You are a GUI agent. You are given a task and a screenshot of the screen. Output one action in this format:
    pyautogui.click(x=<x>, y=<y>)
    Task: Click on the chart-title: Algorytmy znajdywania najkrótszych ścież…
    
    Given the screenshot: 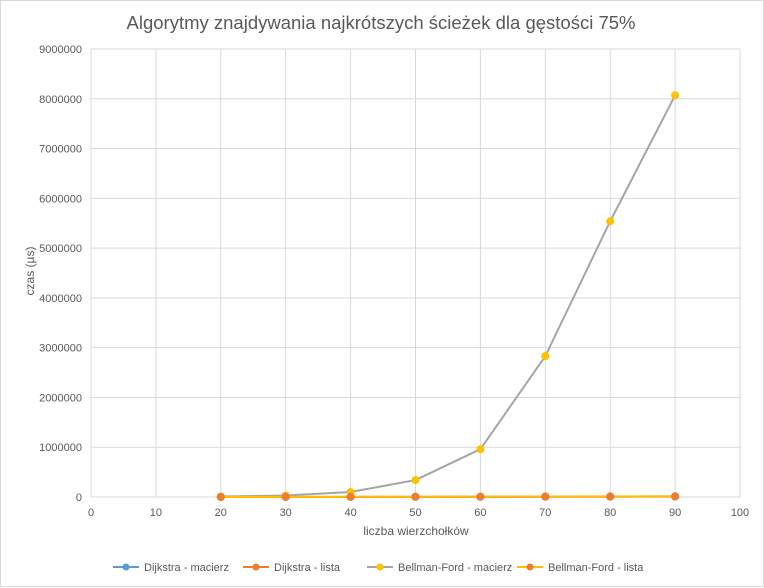 What is the action you would take?
    pyautogui.click(x=381, y=22)
    